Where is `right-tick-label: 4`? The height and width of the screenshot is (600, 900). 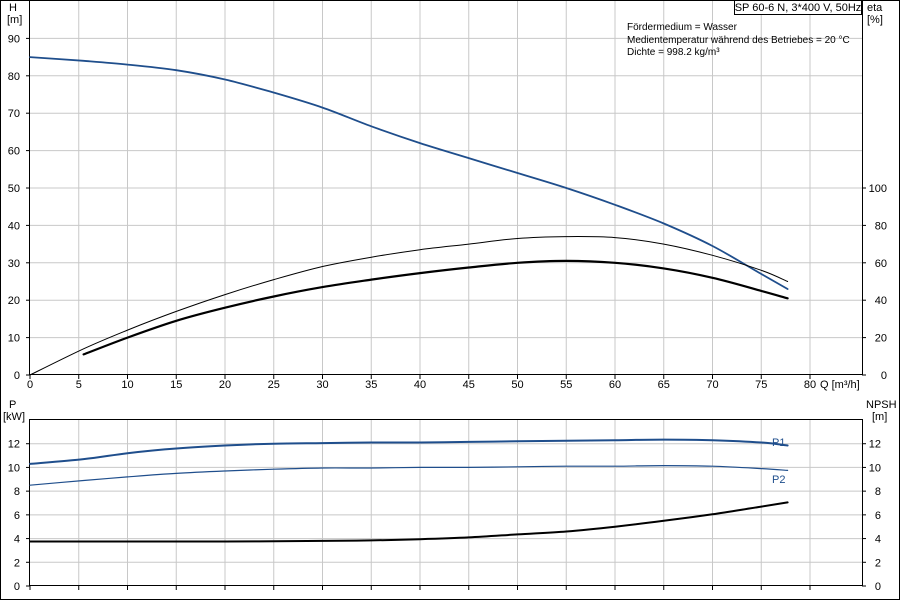
right-tick-label: 4 is located at coordinates (878, 540).